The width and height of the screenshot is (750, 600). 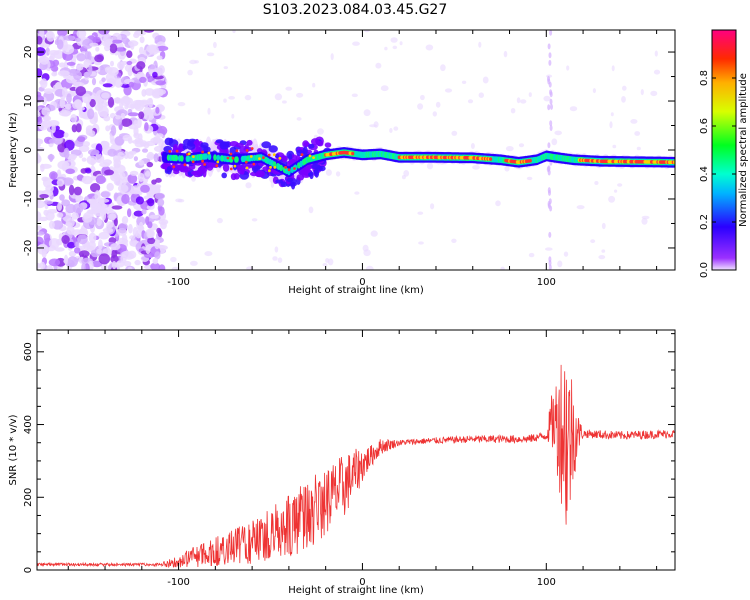 I want to click on x-tick-label: 100, so click(x=546, y=282).